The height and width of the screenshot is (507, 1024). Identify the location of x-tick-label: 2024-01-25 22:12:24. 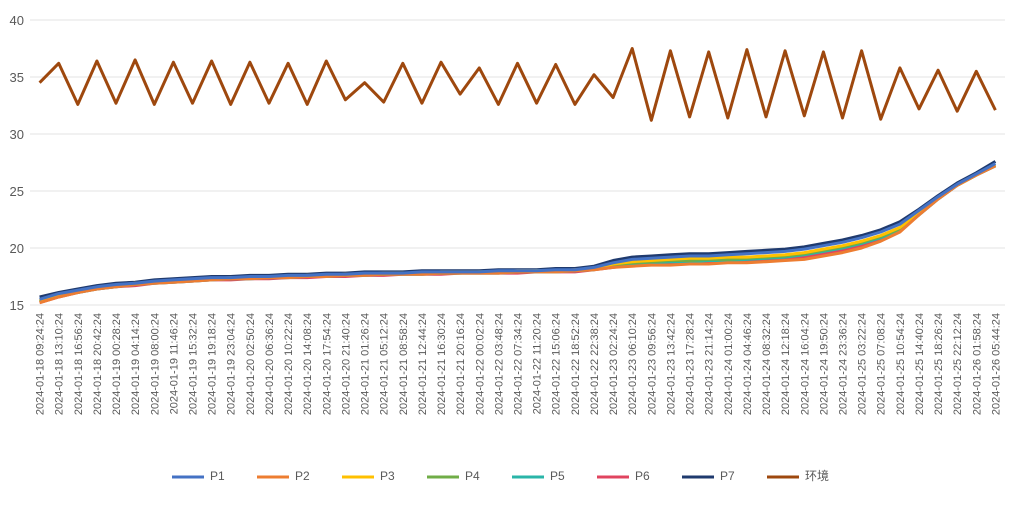
(958, 364).